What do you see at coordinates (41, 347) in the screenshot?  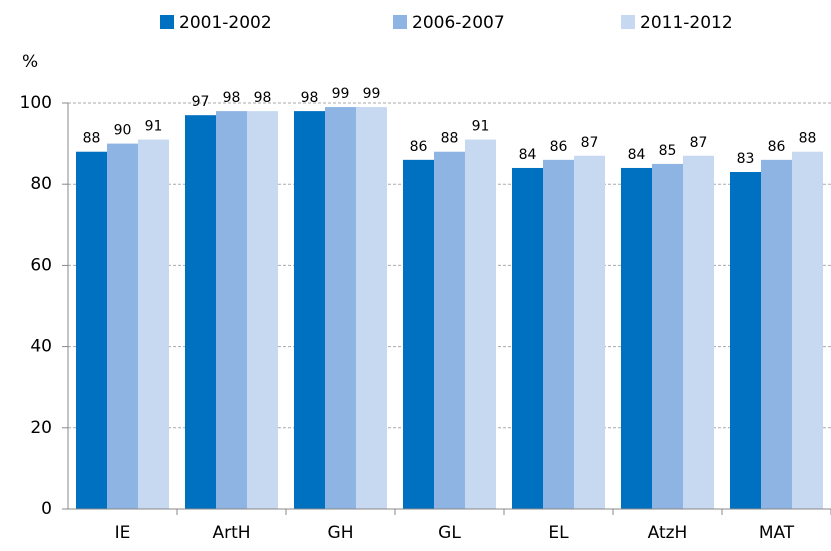 I see `y-tick-label: 40` at bounding box center [41, 347].